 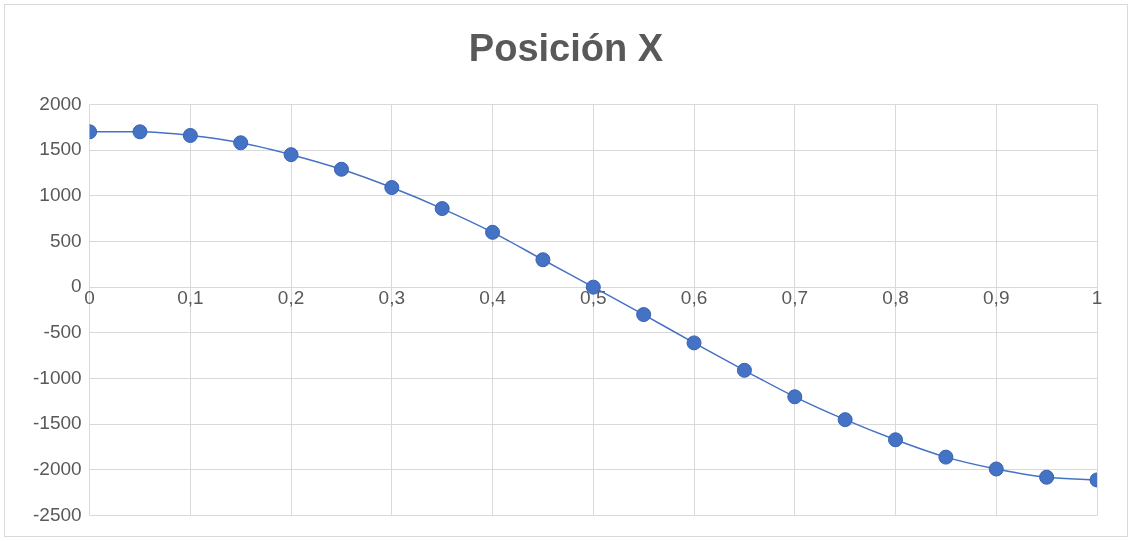 I want to click on y-tick-label: 2000, so click(x=60, y=103).